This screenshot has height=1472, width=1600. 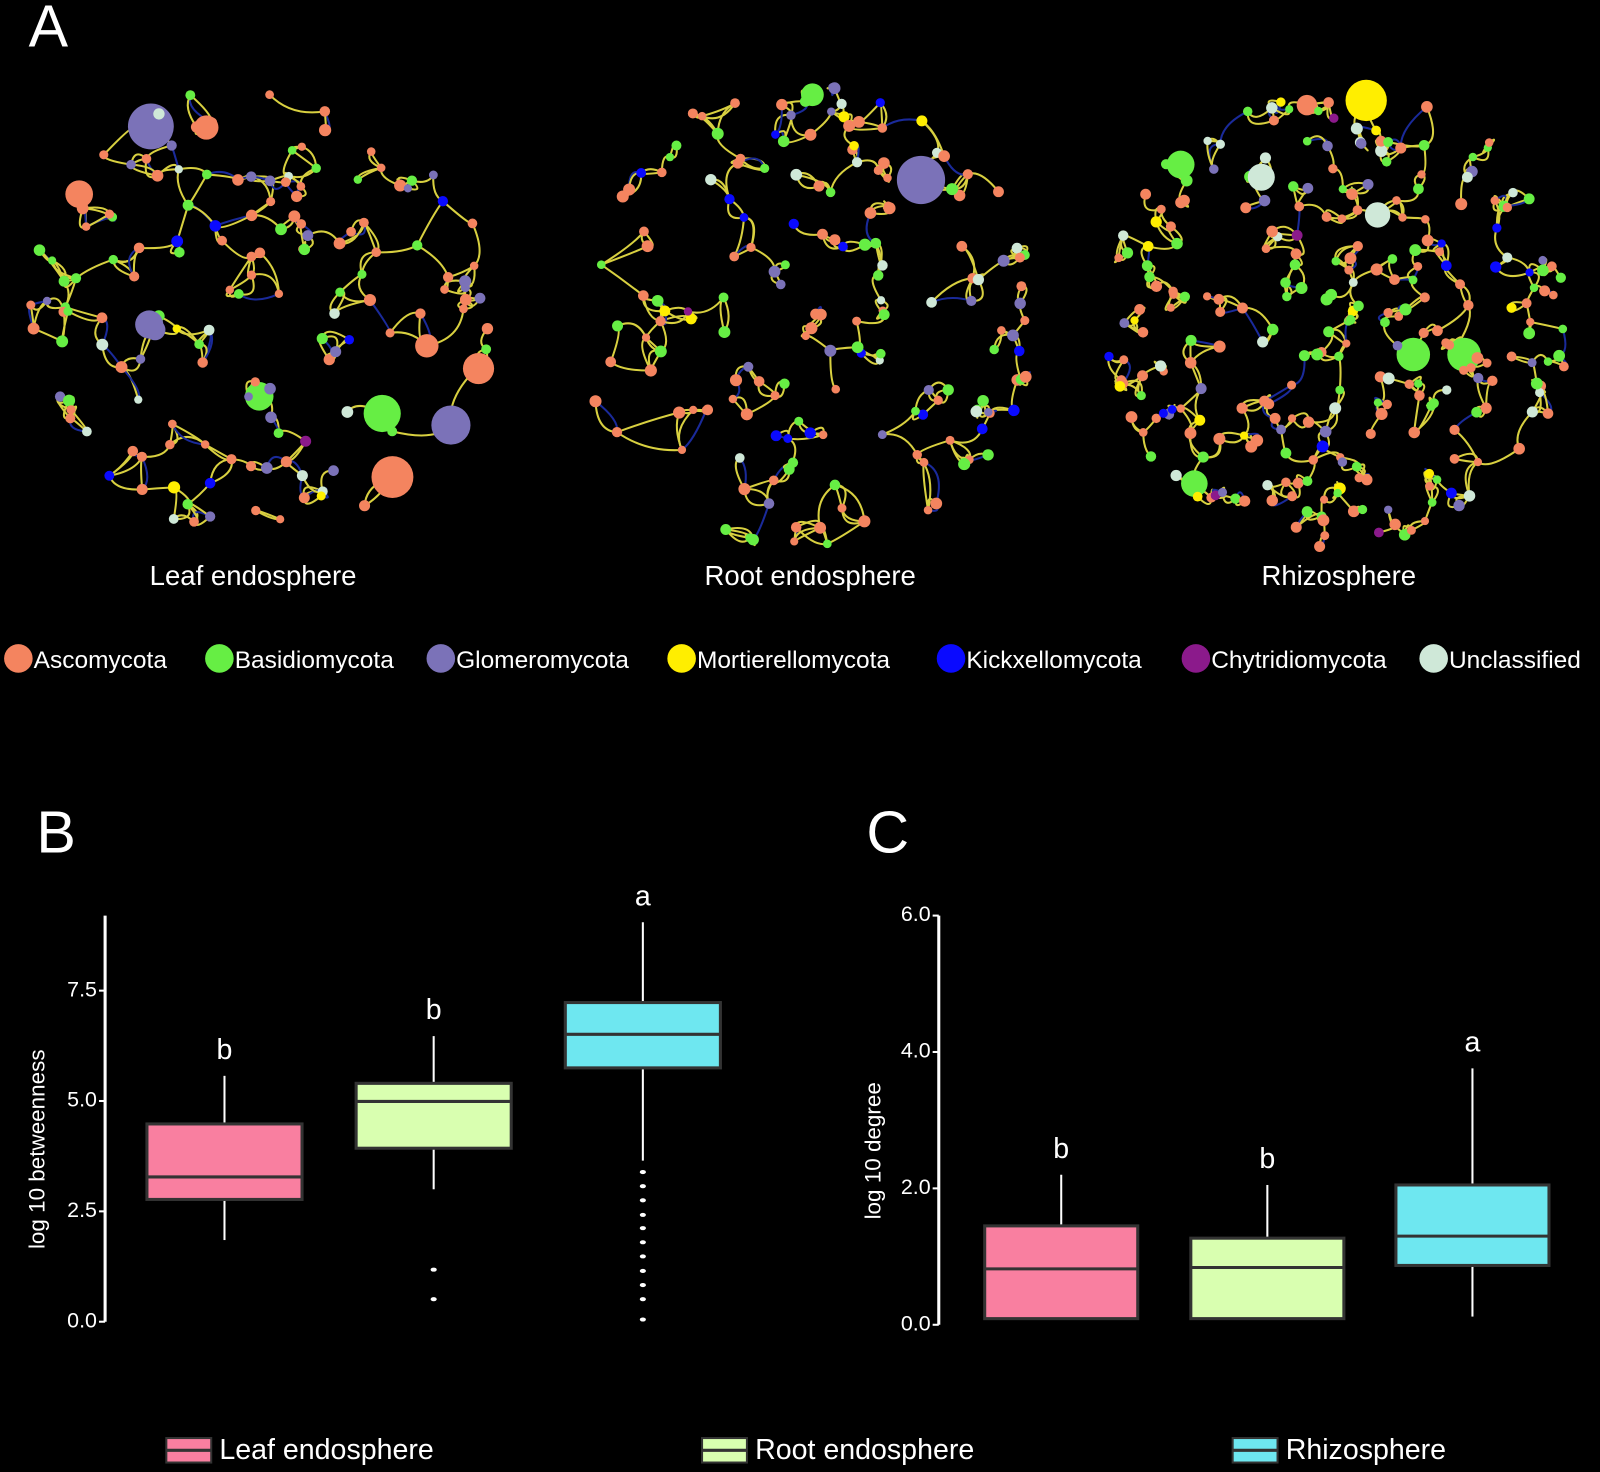 I want to click on panel-label: A, so click(x=49, y=30).